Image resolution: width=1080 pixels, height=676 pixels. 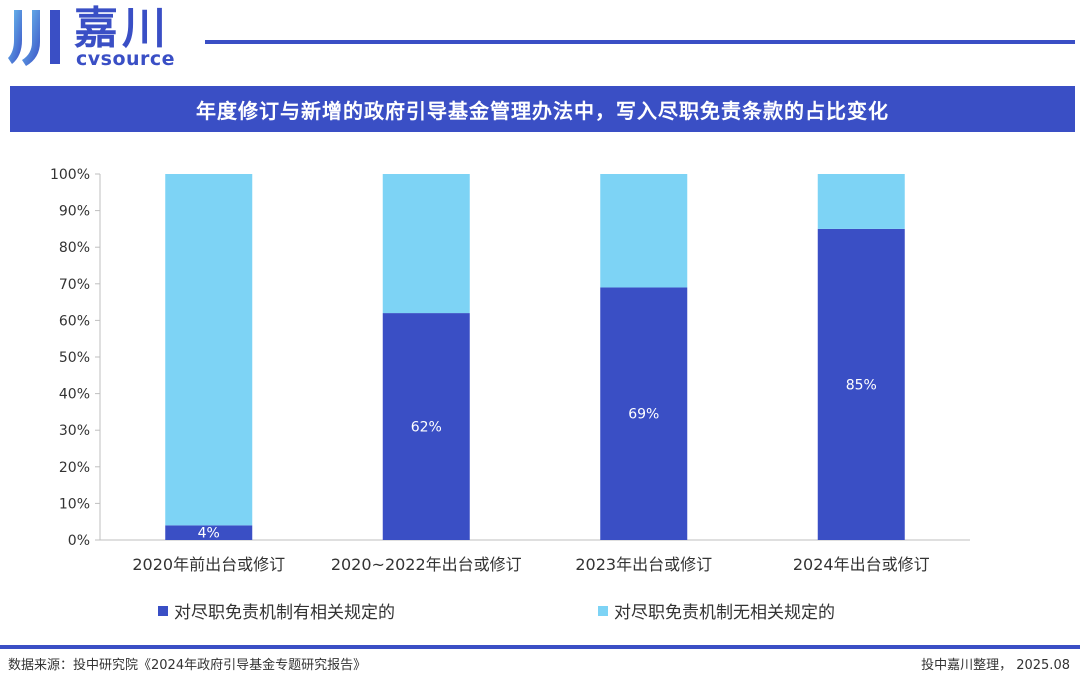 I want to click on y-tick-label: 60%, so click(x=74, y=321).